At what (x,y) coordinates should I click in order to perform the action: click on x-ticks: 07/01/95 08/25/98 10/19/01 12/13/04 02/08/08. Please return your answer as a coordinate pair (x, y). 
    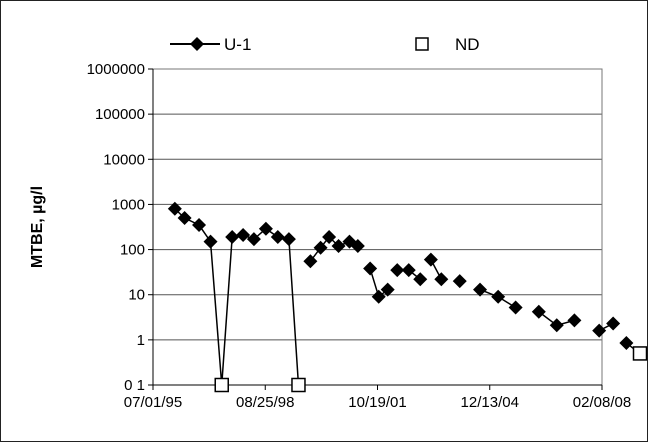
    Looking at the image, I should click on (377, 398).